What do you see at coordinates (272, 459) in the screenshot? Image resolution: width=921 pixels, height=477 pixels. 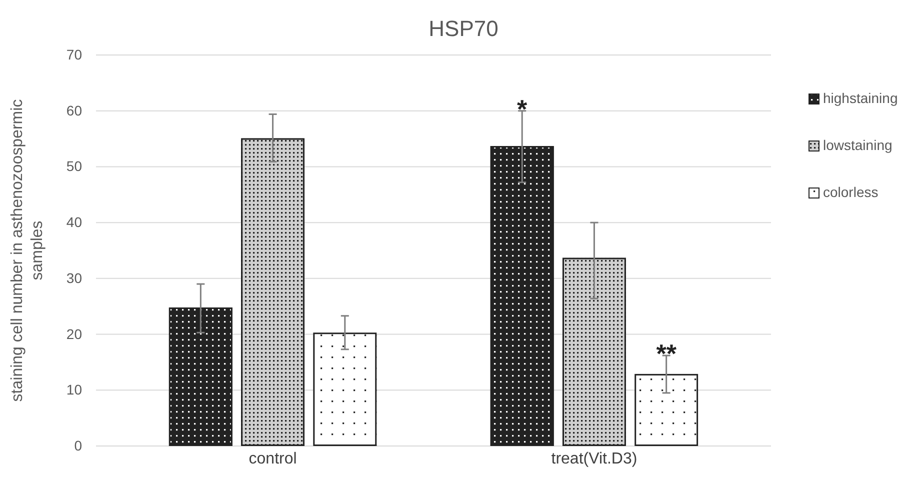 I see `x-tick-label: control` at bounding box center [272, 459].